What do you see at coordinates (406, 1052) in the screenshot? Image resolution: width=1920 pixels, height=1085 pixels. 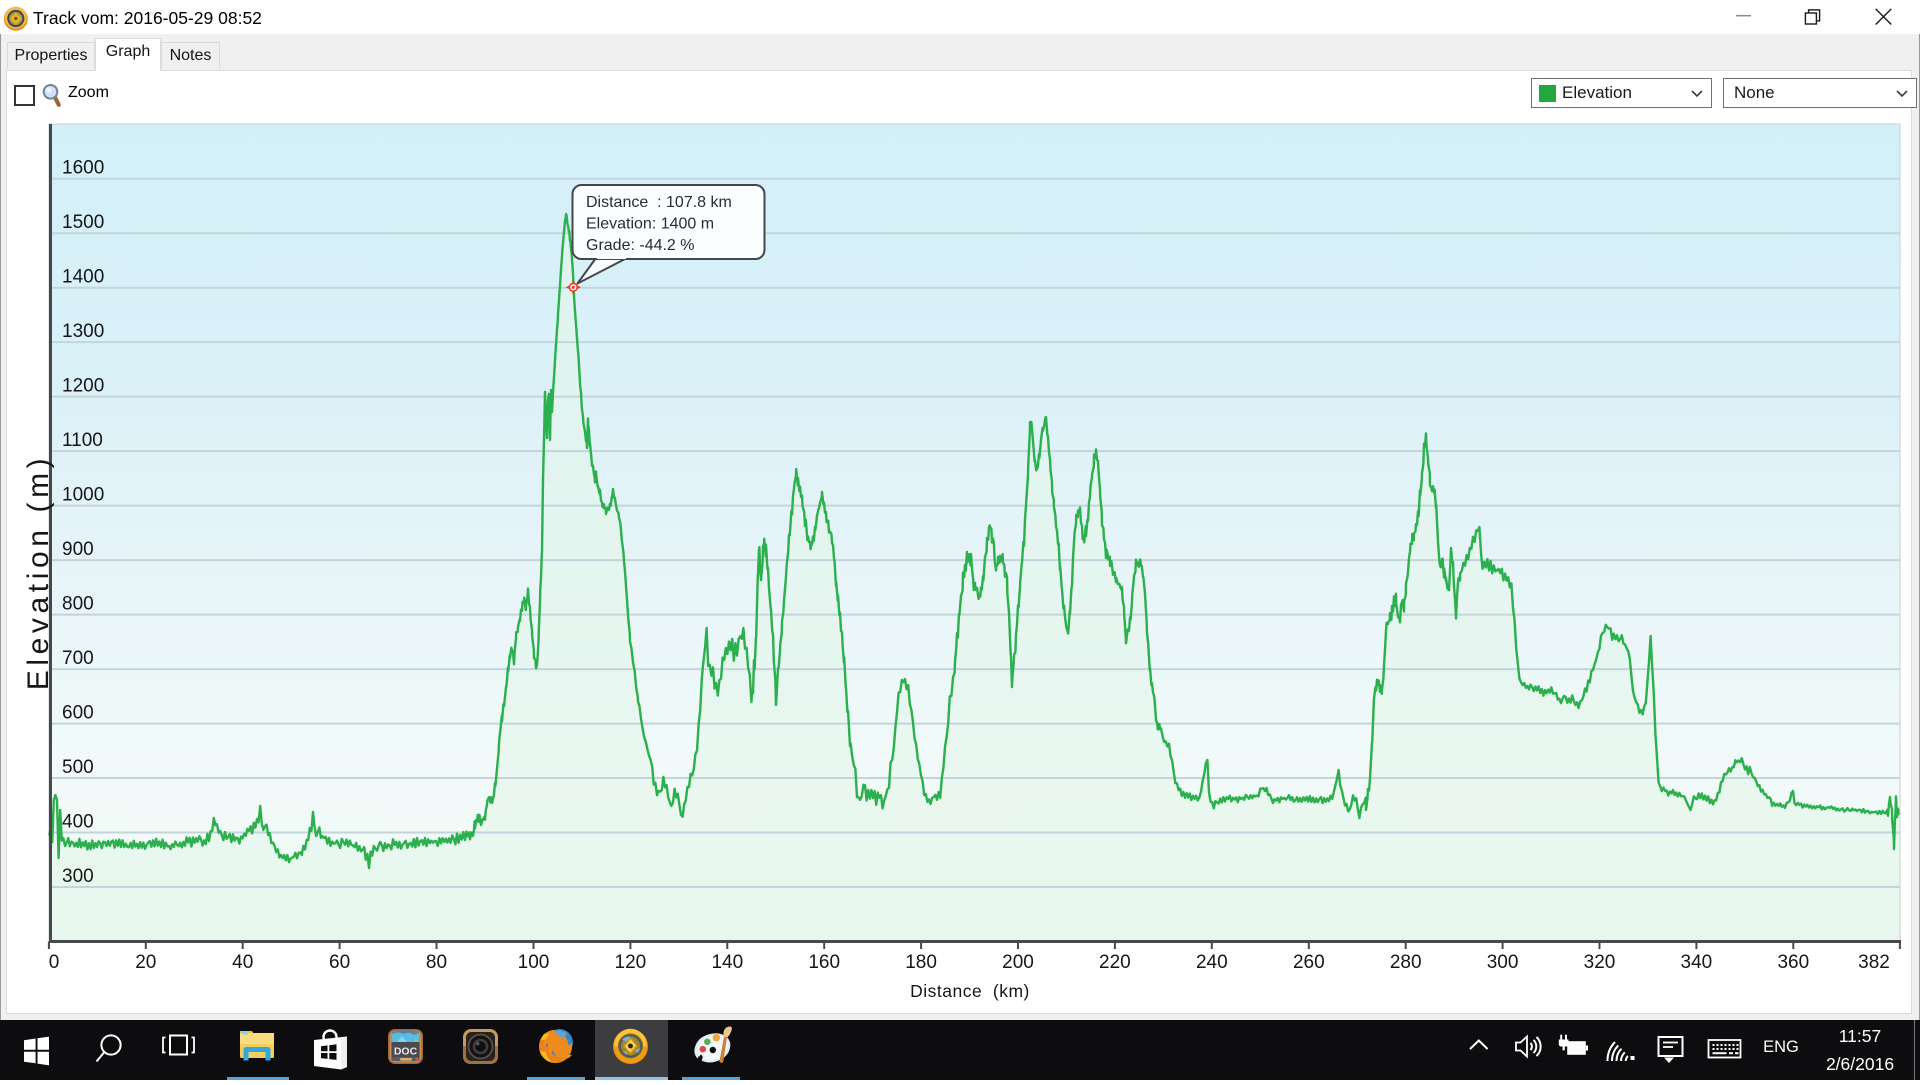 I see `svg-text: DOC` at bounding box center [406, 1052].